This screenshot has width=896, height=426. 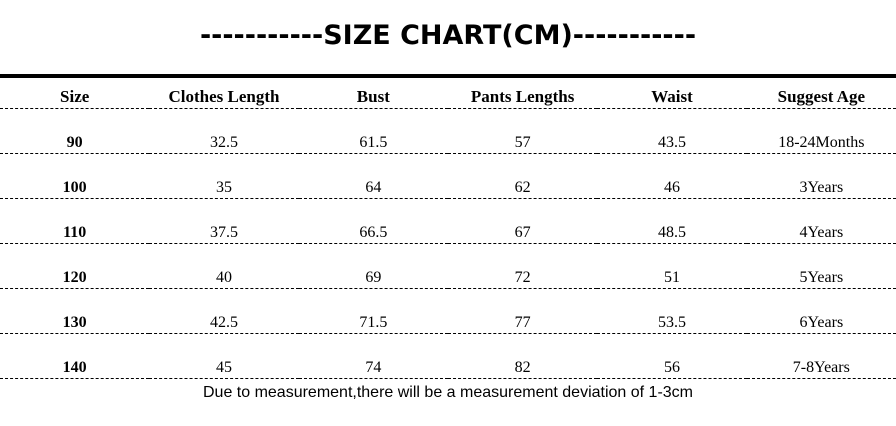 I want to click on column-header-pants-lengths: Pants Lengths, so click(x=522, y=92).